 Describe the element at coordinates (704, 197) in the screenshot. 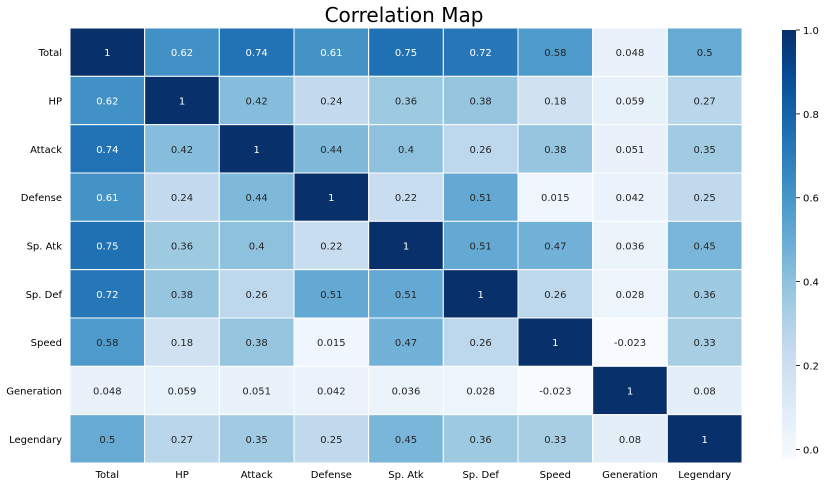

I see `heatmap-cell-defense-legendary` at that location.